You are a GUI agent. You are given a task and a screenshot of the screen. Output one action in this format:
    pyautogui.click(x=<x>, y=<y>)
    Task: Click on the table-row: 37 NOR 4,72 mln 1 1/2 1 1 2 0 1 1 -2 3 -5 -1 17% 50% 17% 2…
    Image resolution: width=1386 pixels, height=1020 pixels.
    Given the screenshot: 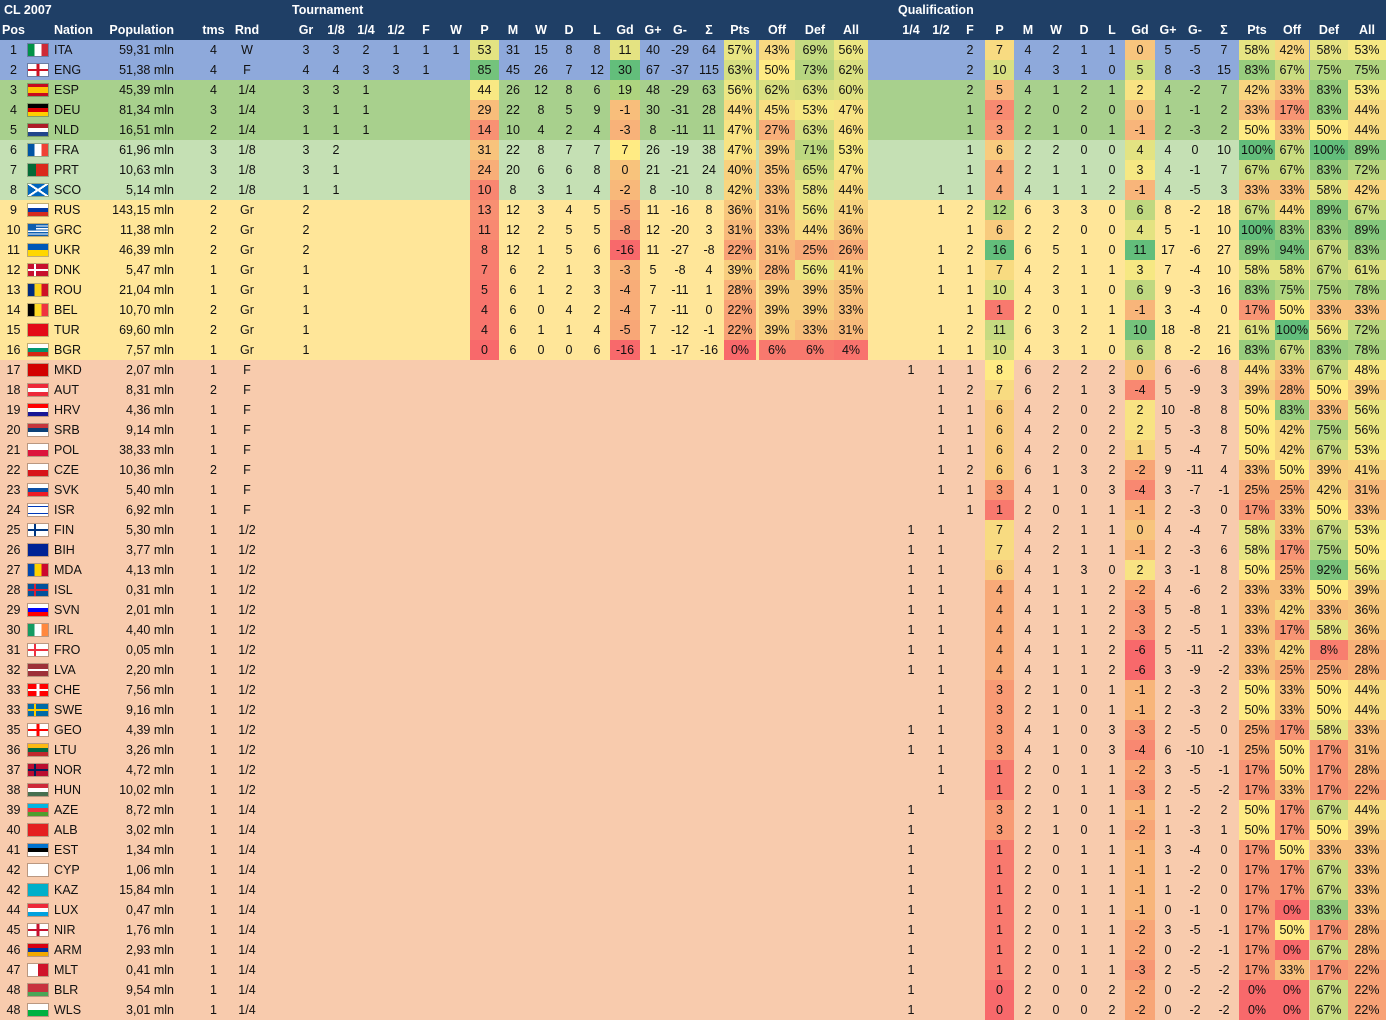 What is the action you would take?
    pyautogui.click(x=693, y=770)
    